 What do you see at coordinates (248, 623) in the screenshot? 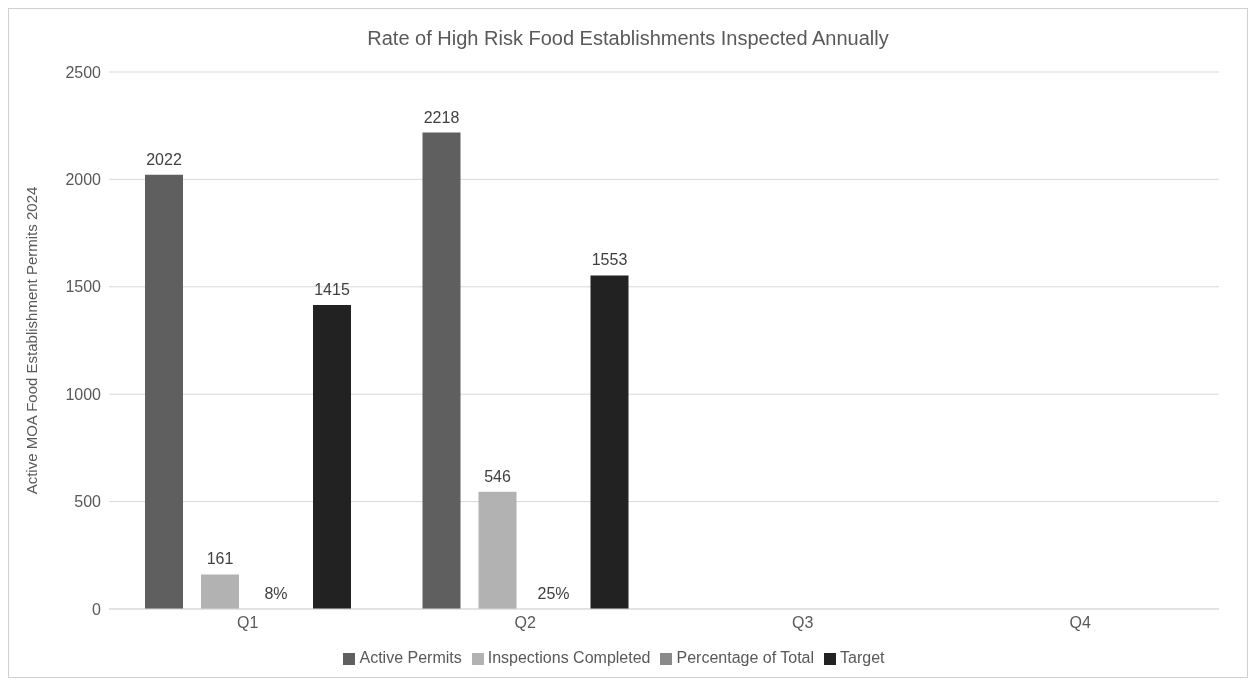
I see `x-tick-label: Q1` at bounding box center [248, 623].